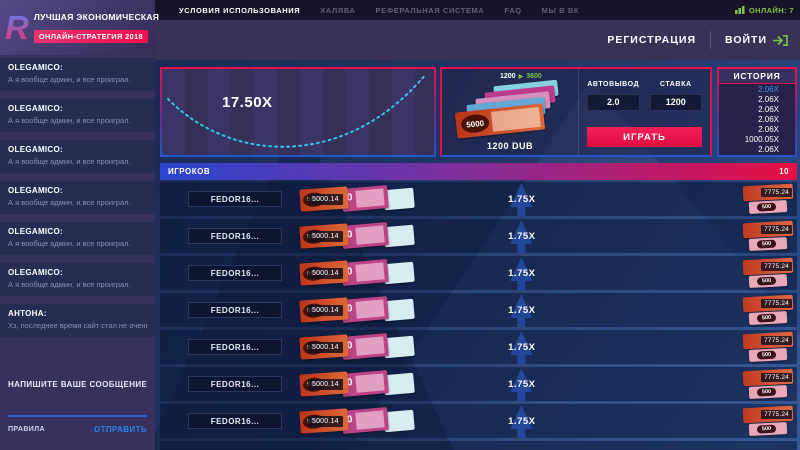  I want to click on nav-link: МЫ В ВК, so click(560, 10).